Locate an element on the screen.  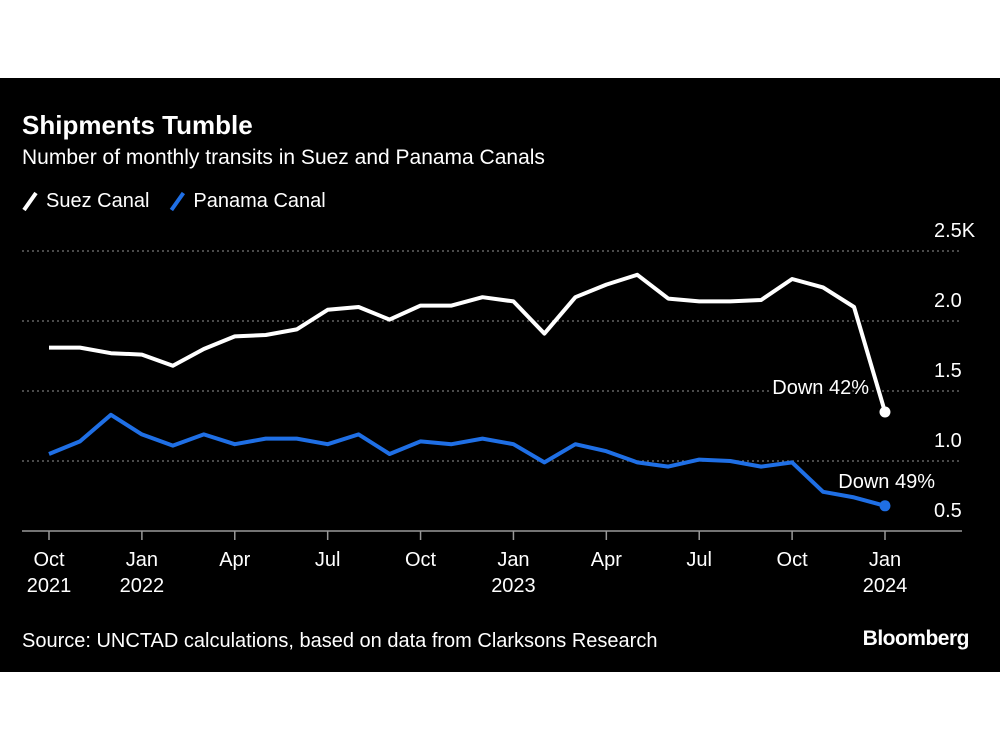
y-tick-label: 1.0 is located at coordinates (948, 441).